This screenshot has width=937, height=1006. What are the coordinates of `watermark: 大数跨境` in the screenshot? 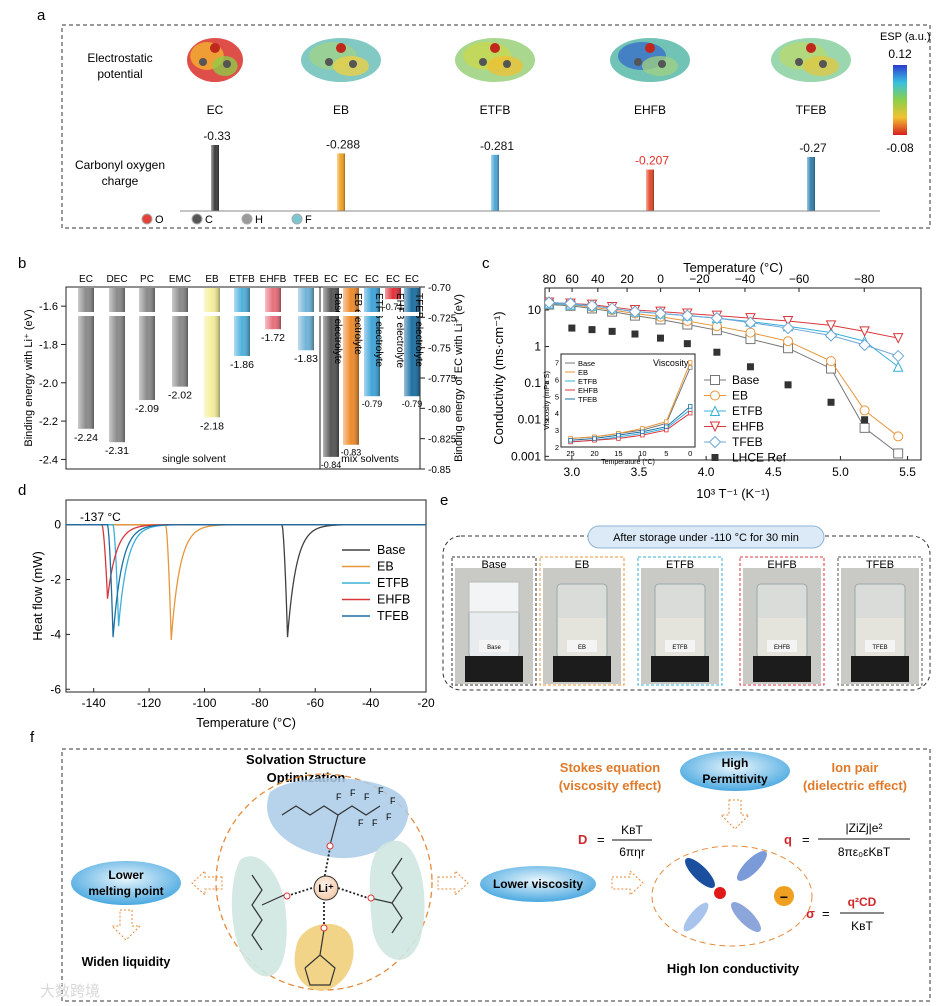 It's located at (70, 991).